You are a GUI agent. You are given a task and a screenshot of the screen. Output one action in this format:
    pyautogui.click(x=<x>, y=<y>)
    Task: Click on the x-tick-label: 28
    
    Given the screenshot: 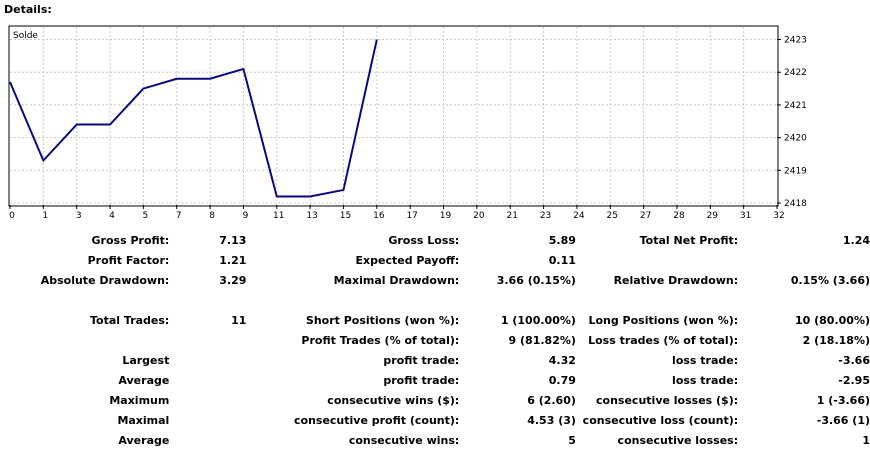 What is the action you would take?
    pyautogui.click(x=679, y=216)
    